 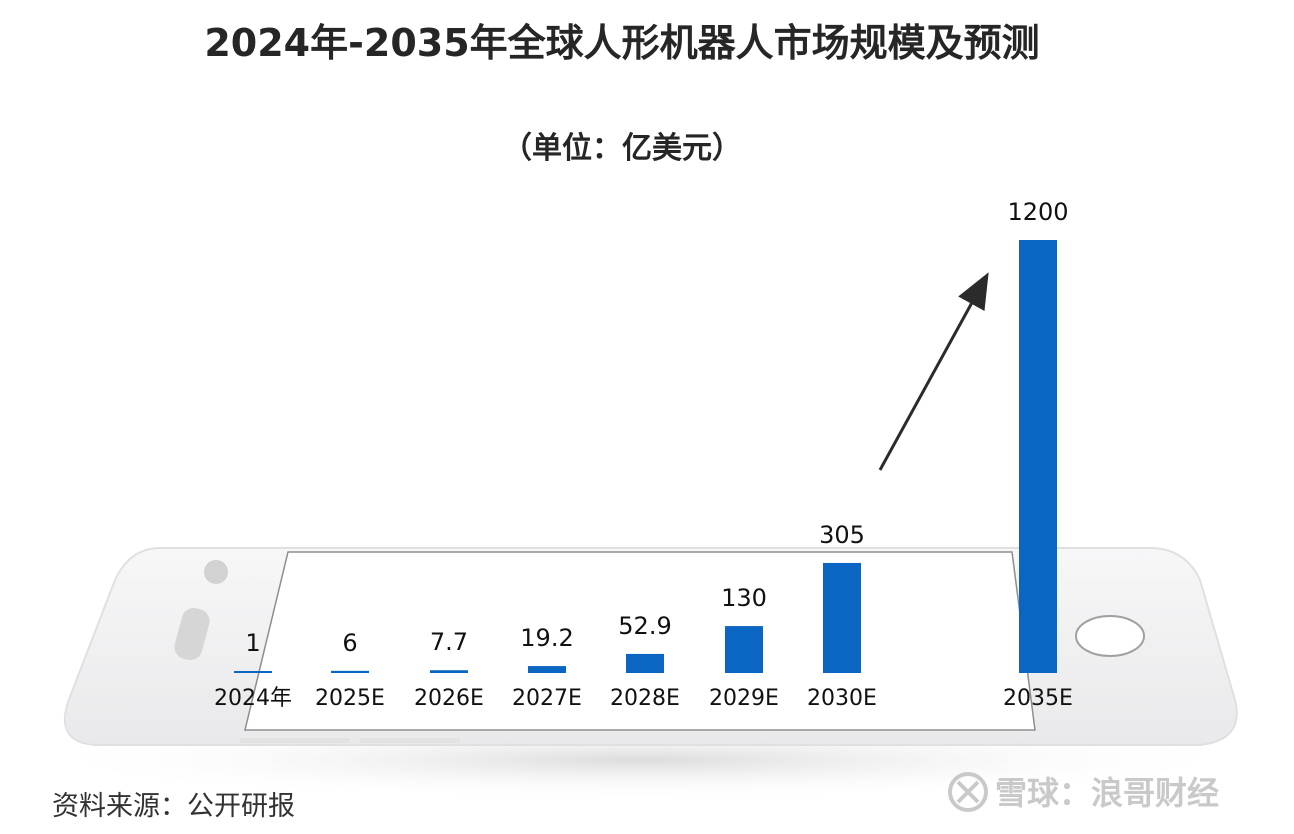 What do you see at coordinates (842, 535) in the screenshot?
I see `value-label-2030e: 305` at bounding box center [842, 535].